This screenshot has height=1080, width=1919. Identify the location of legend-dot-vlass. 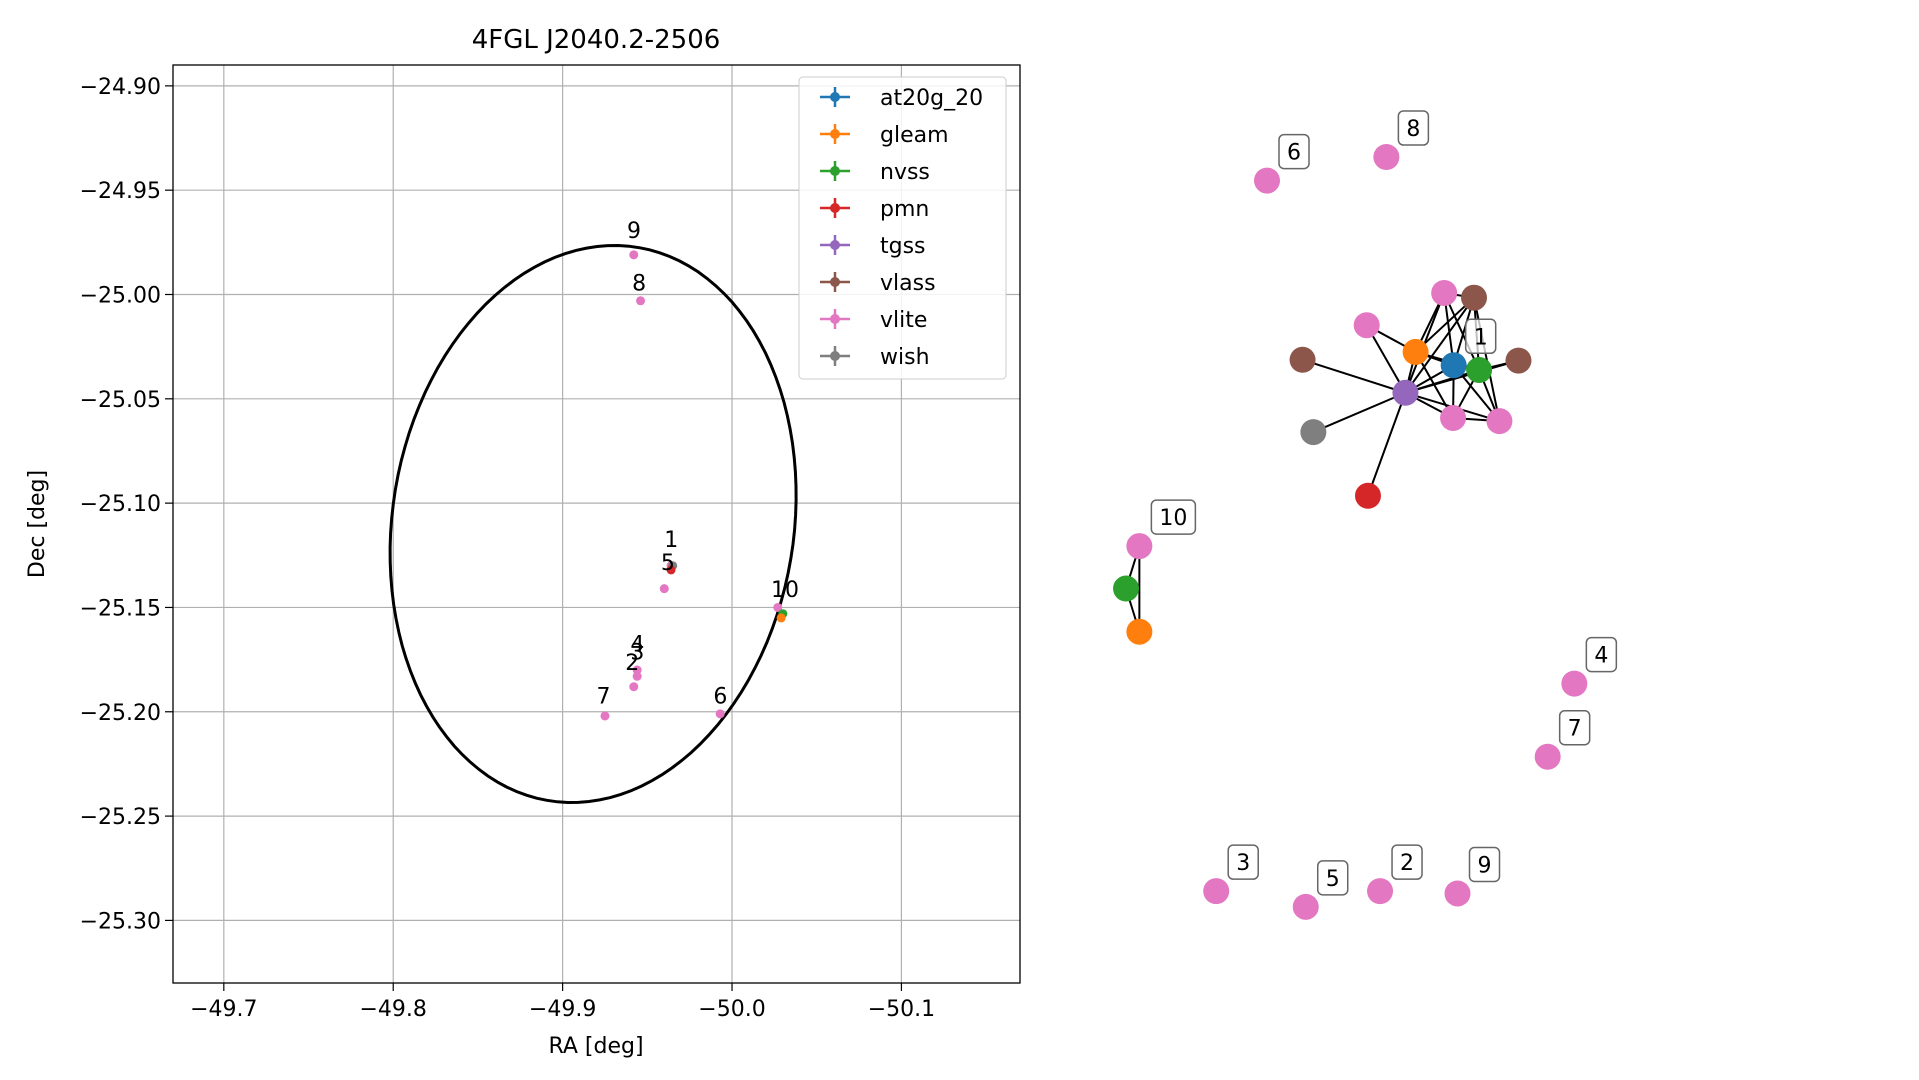
(835, 282).